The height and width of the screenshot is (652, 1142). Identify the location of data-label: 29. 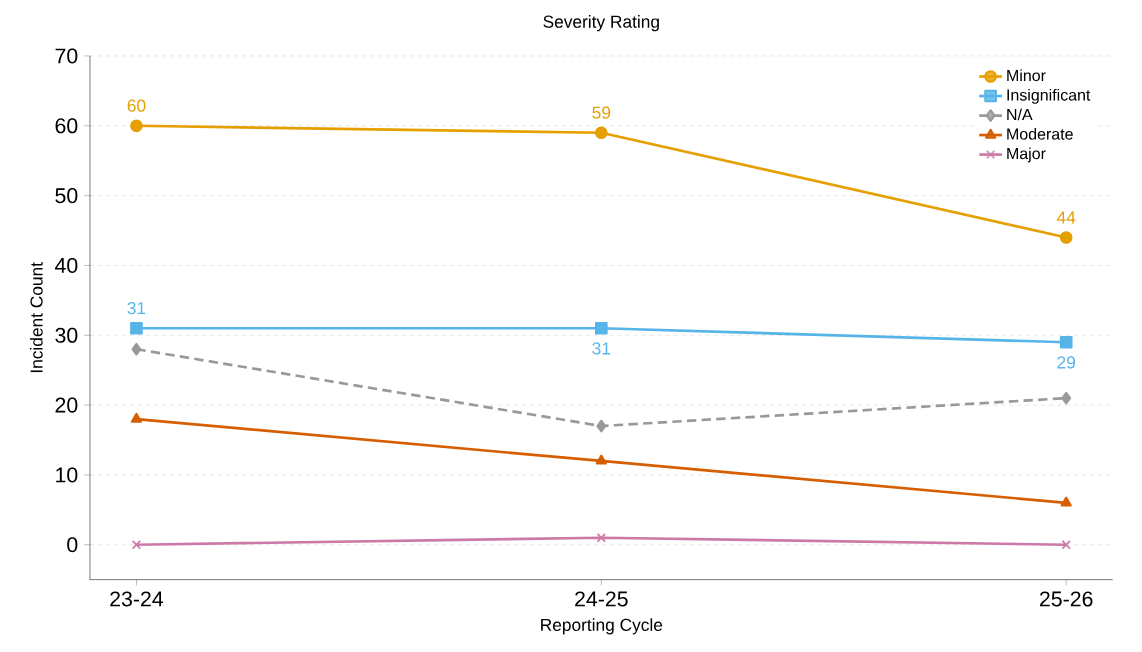
(1066, 362).